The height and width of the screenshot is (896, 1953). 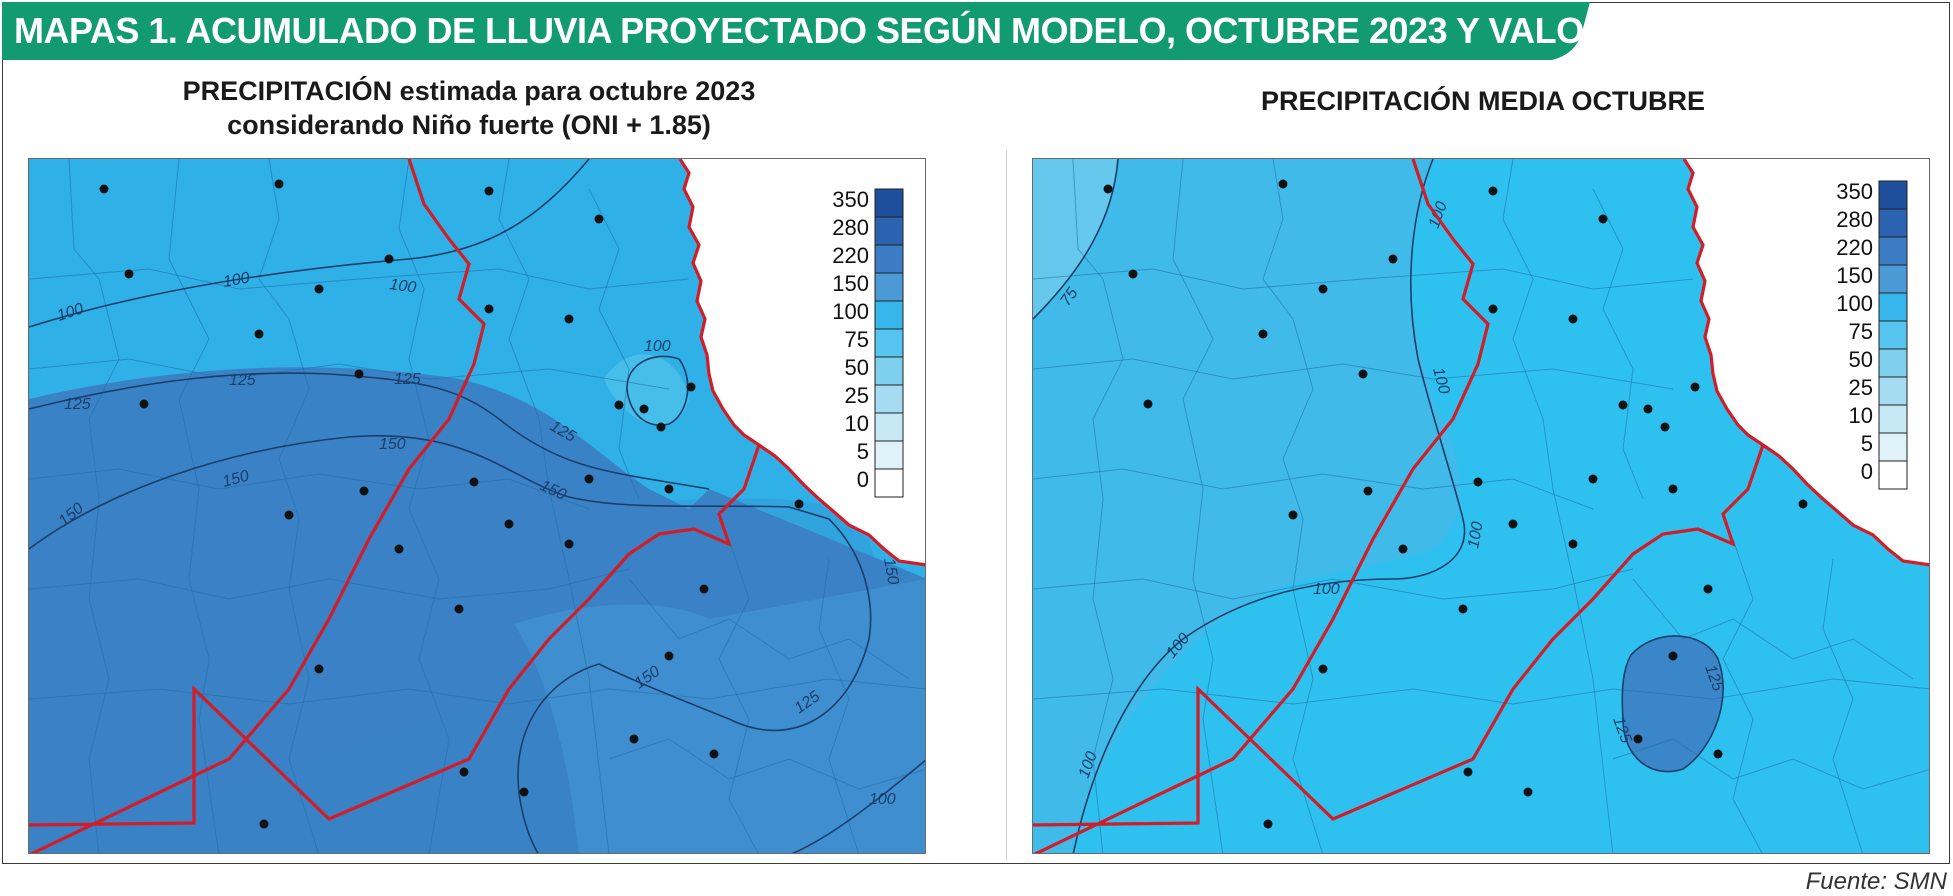 What do you see at coordinates (469, 91) in the screenshot?
I see `left-map-title-line1: PRECIPITACIÓN estimada para octubre 2023` at bounding box center [469, 91].